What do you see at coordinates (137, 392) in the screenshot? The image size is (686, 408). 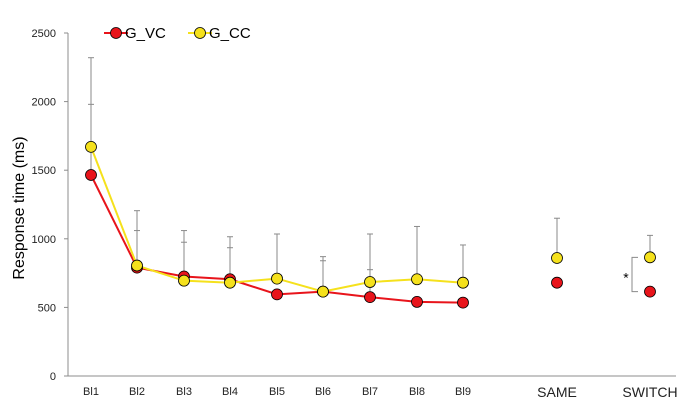 I see `x-tick-label: Bl2` at bounding box center [137, 392].